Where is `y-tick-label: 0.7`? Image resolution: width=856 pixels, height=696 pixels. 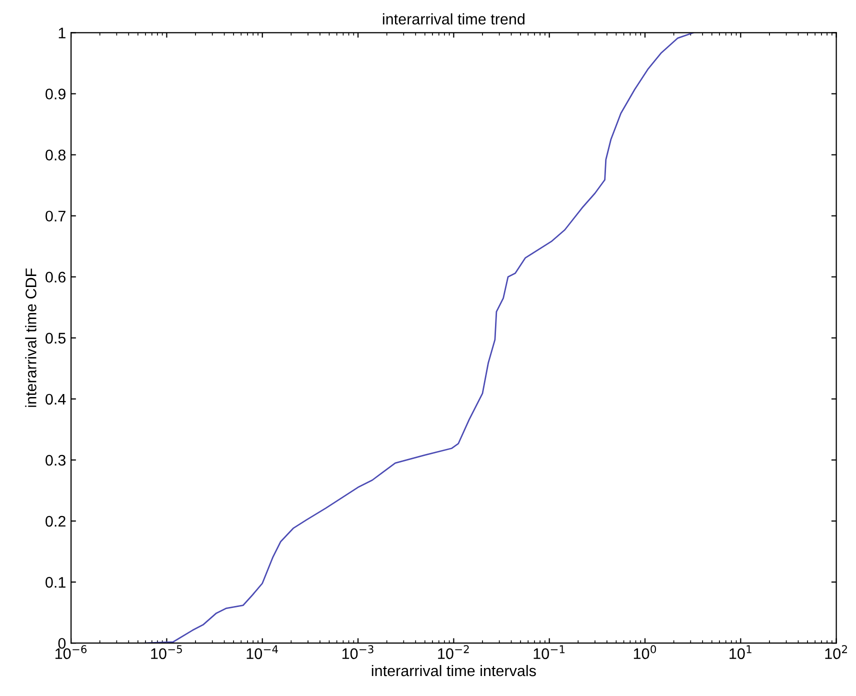 y-tick-label: 0.7 is located at coordinates (56, 216).